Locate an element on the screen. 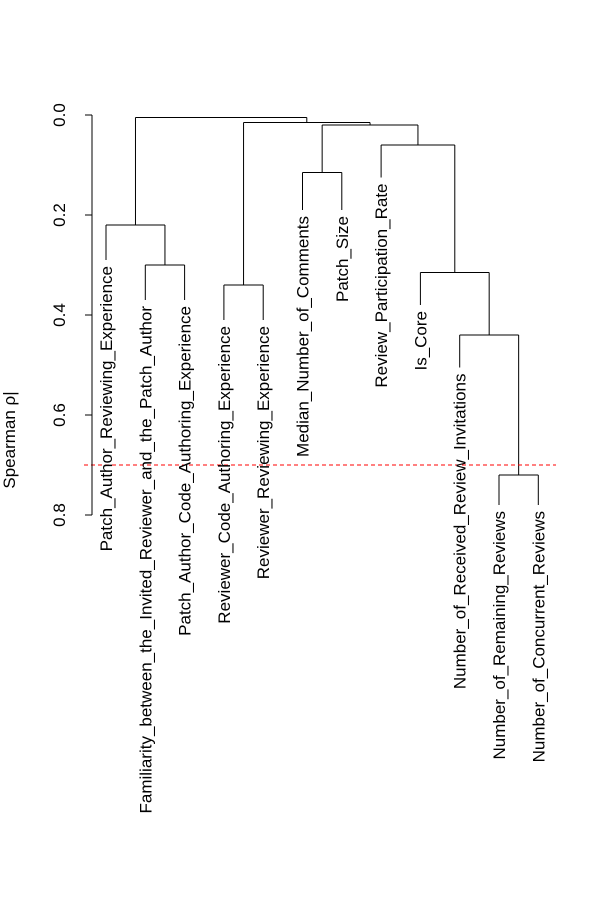 Image resolution: width=600 pixels, height=900 pixels. y-axis-label: Spearman ρ| is located at coordinates (9, 439).